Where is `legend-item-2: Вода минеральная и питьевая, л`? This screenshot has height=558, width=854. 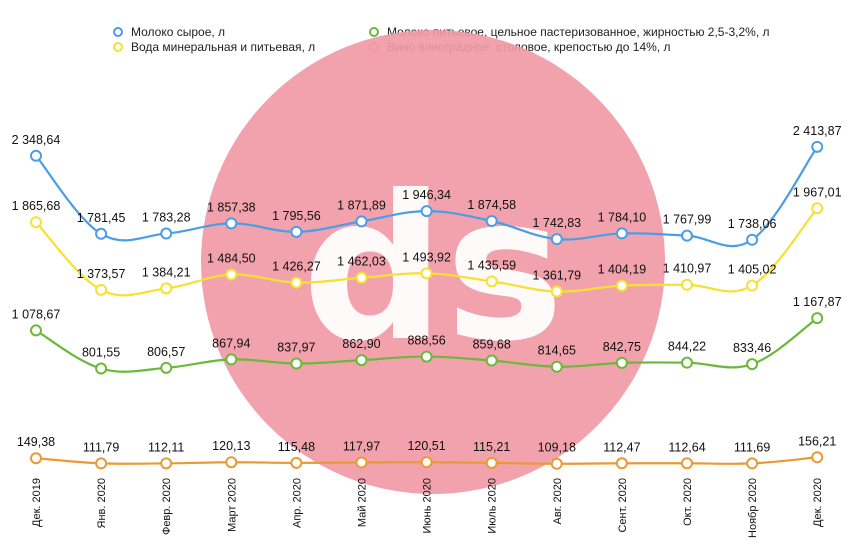 legend-item-2: Вода минеральная и питьевая, л is located at coordinates (214, 47).